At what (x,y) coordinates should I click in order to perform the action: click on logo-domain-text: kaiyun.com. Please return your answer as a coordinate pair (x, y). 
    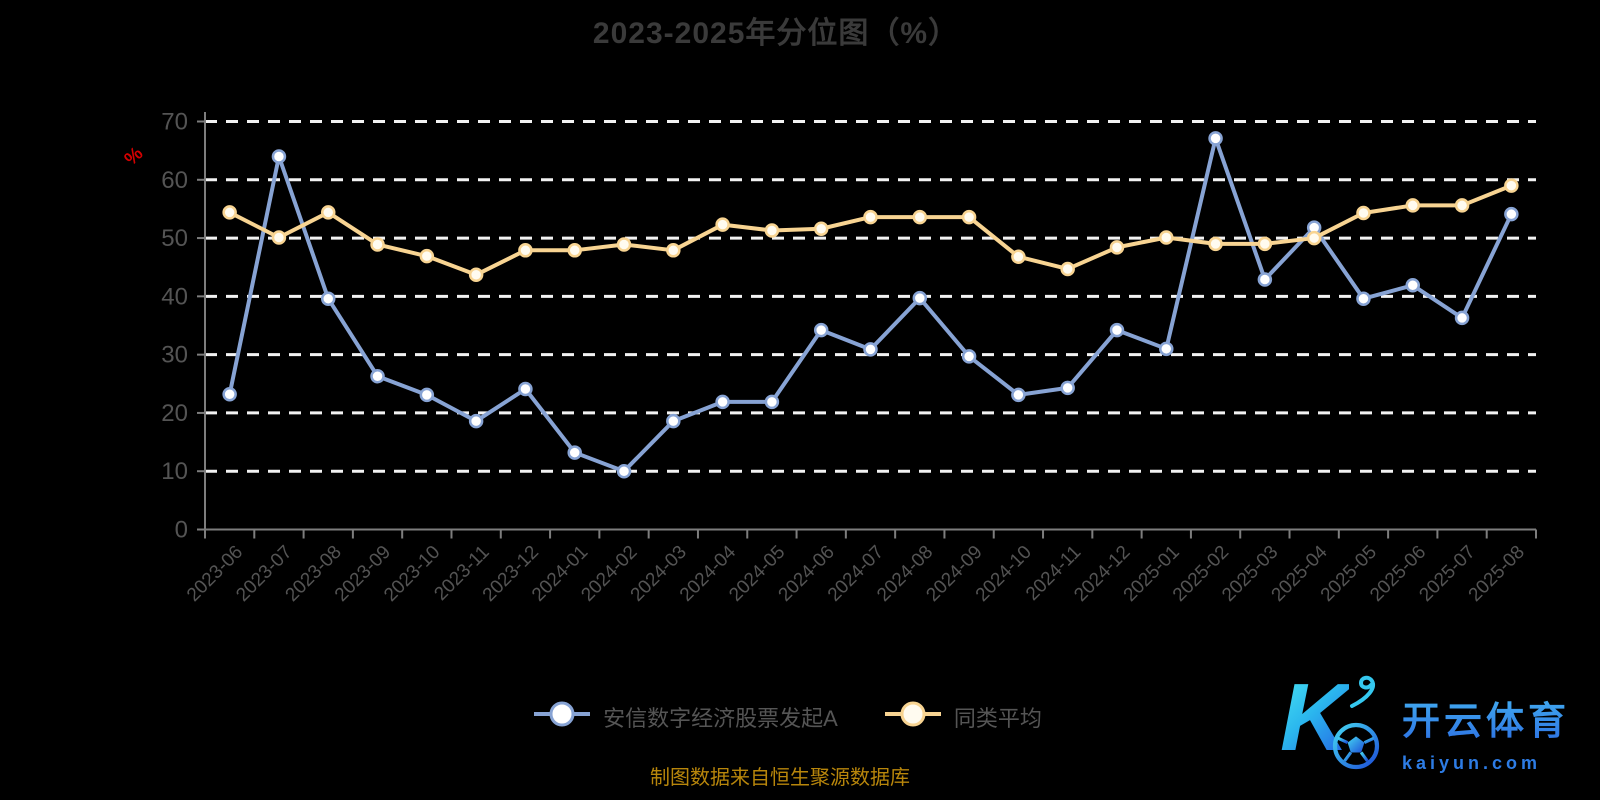
    Looking at the image, I should click on (1472, 763).